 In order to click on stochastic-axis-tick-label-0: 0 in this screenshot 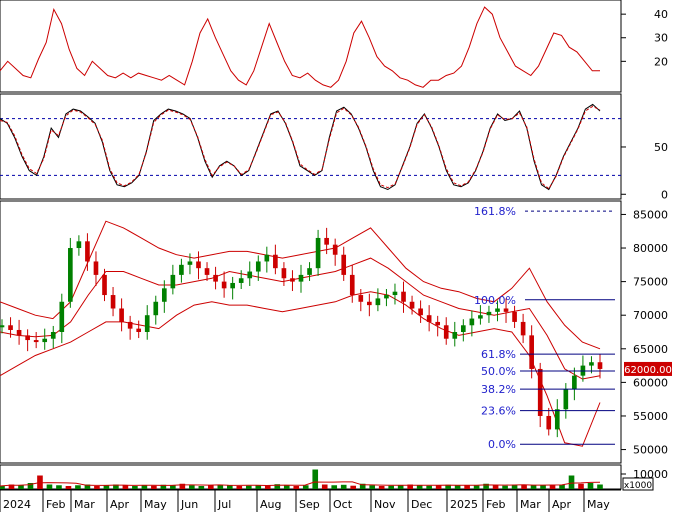, I will do `click(664, 194)`.